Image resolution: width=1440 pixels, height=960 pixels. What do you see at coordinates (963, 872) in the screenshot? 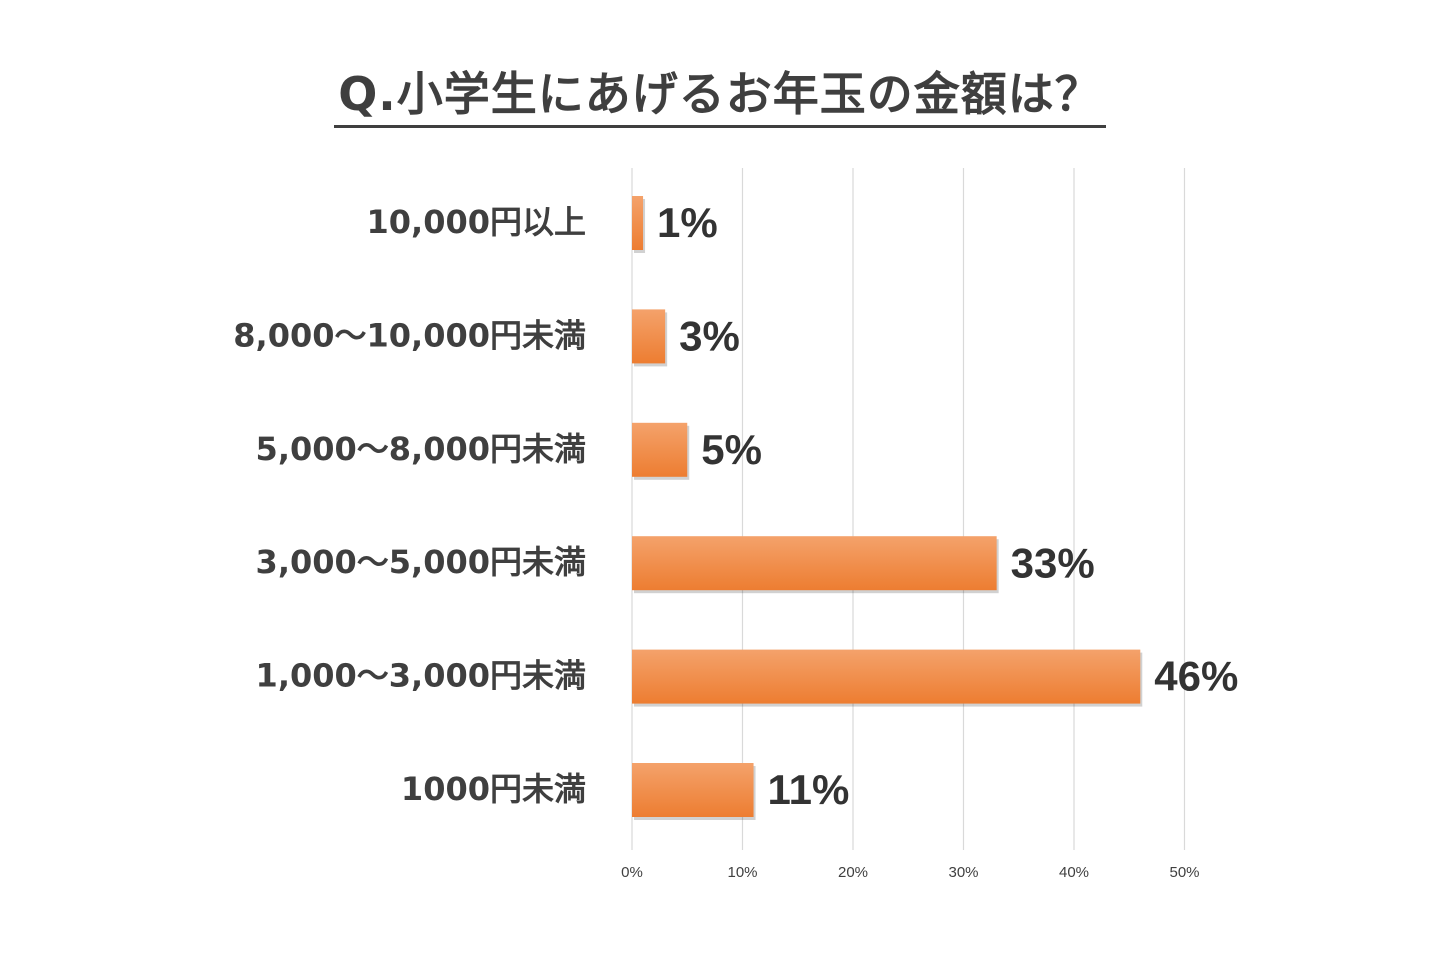
I see `x-tick-label: 30%` at bounding box center [963, 872].